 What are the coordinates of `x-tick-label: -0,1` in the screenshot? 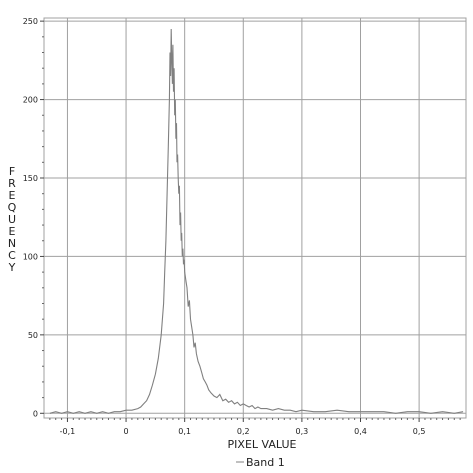 It's located at (68, 431).